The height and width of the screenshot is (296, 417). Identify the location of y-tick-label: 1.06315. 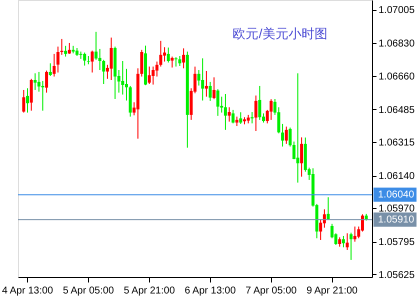
(397, 142).